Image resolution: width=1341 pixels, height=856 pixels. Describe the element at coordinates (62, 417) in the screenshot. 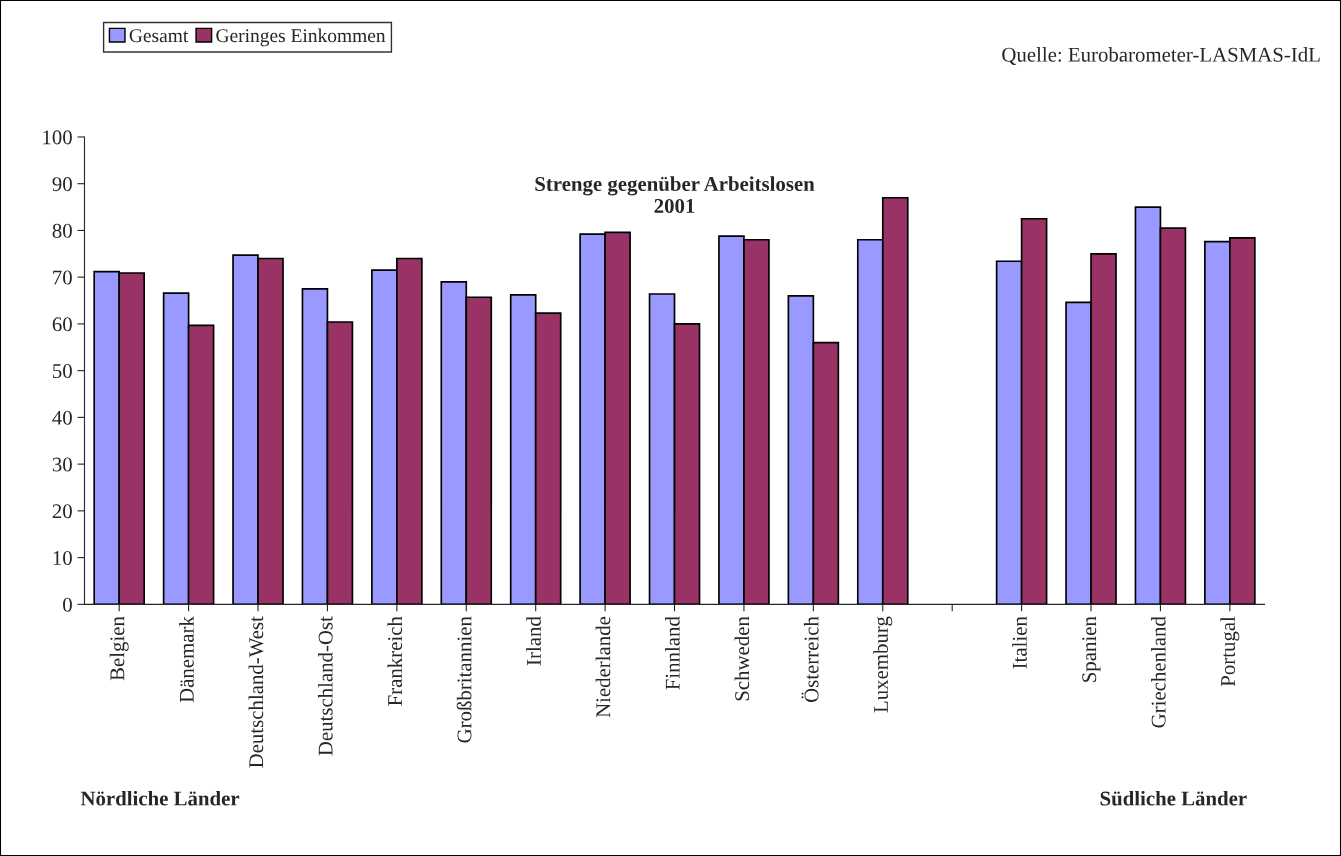

I see `y-tick-label: 40` at that location.